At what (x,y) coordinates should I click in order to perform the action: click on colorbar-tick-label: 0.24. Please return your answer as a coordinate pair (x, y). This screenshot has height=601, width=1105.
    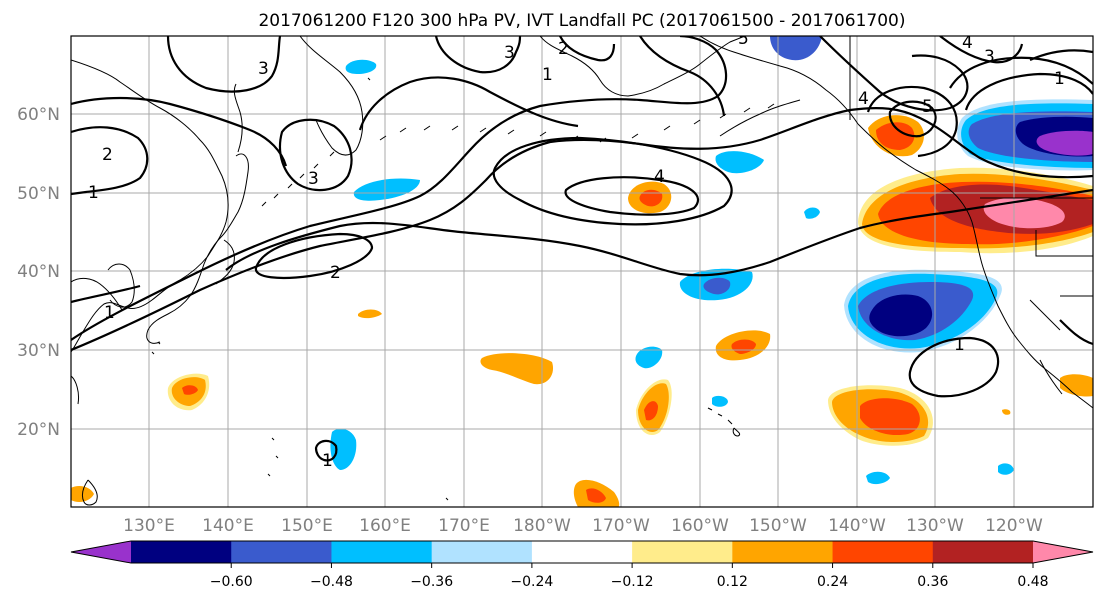
    Looking at the image, I should click on (832, 582).